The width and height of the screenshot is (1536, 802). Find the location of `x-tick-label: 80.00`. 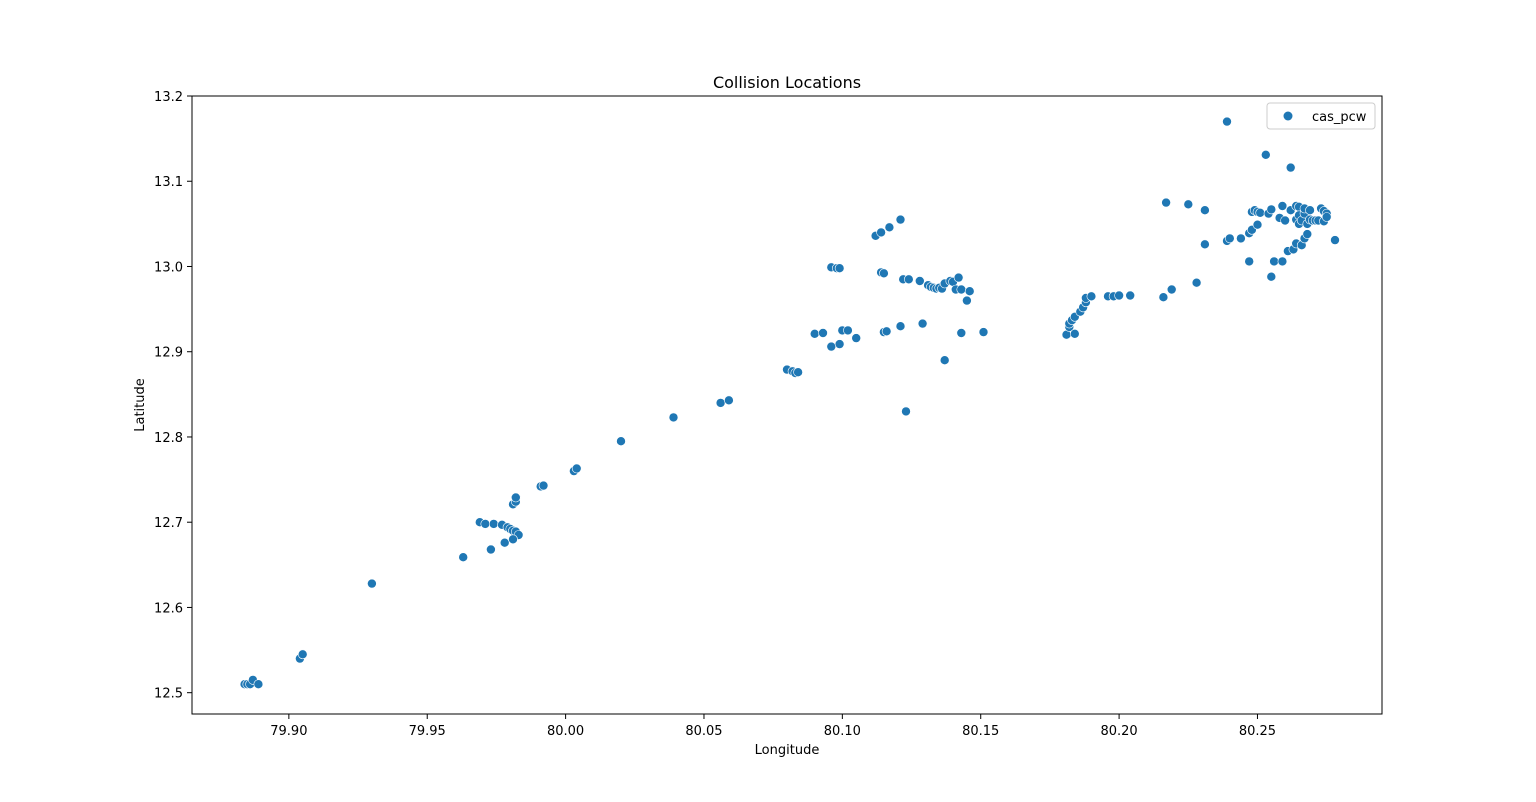

x-tick-label: 80.00 is located at coordinates (565, 731).